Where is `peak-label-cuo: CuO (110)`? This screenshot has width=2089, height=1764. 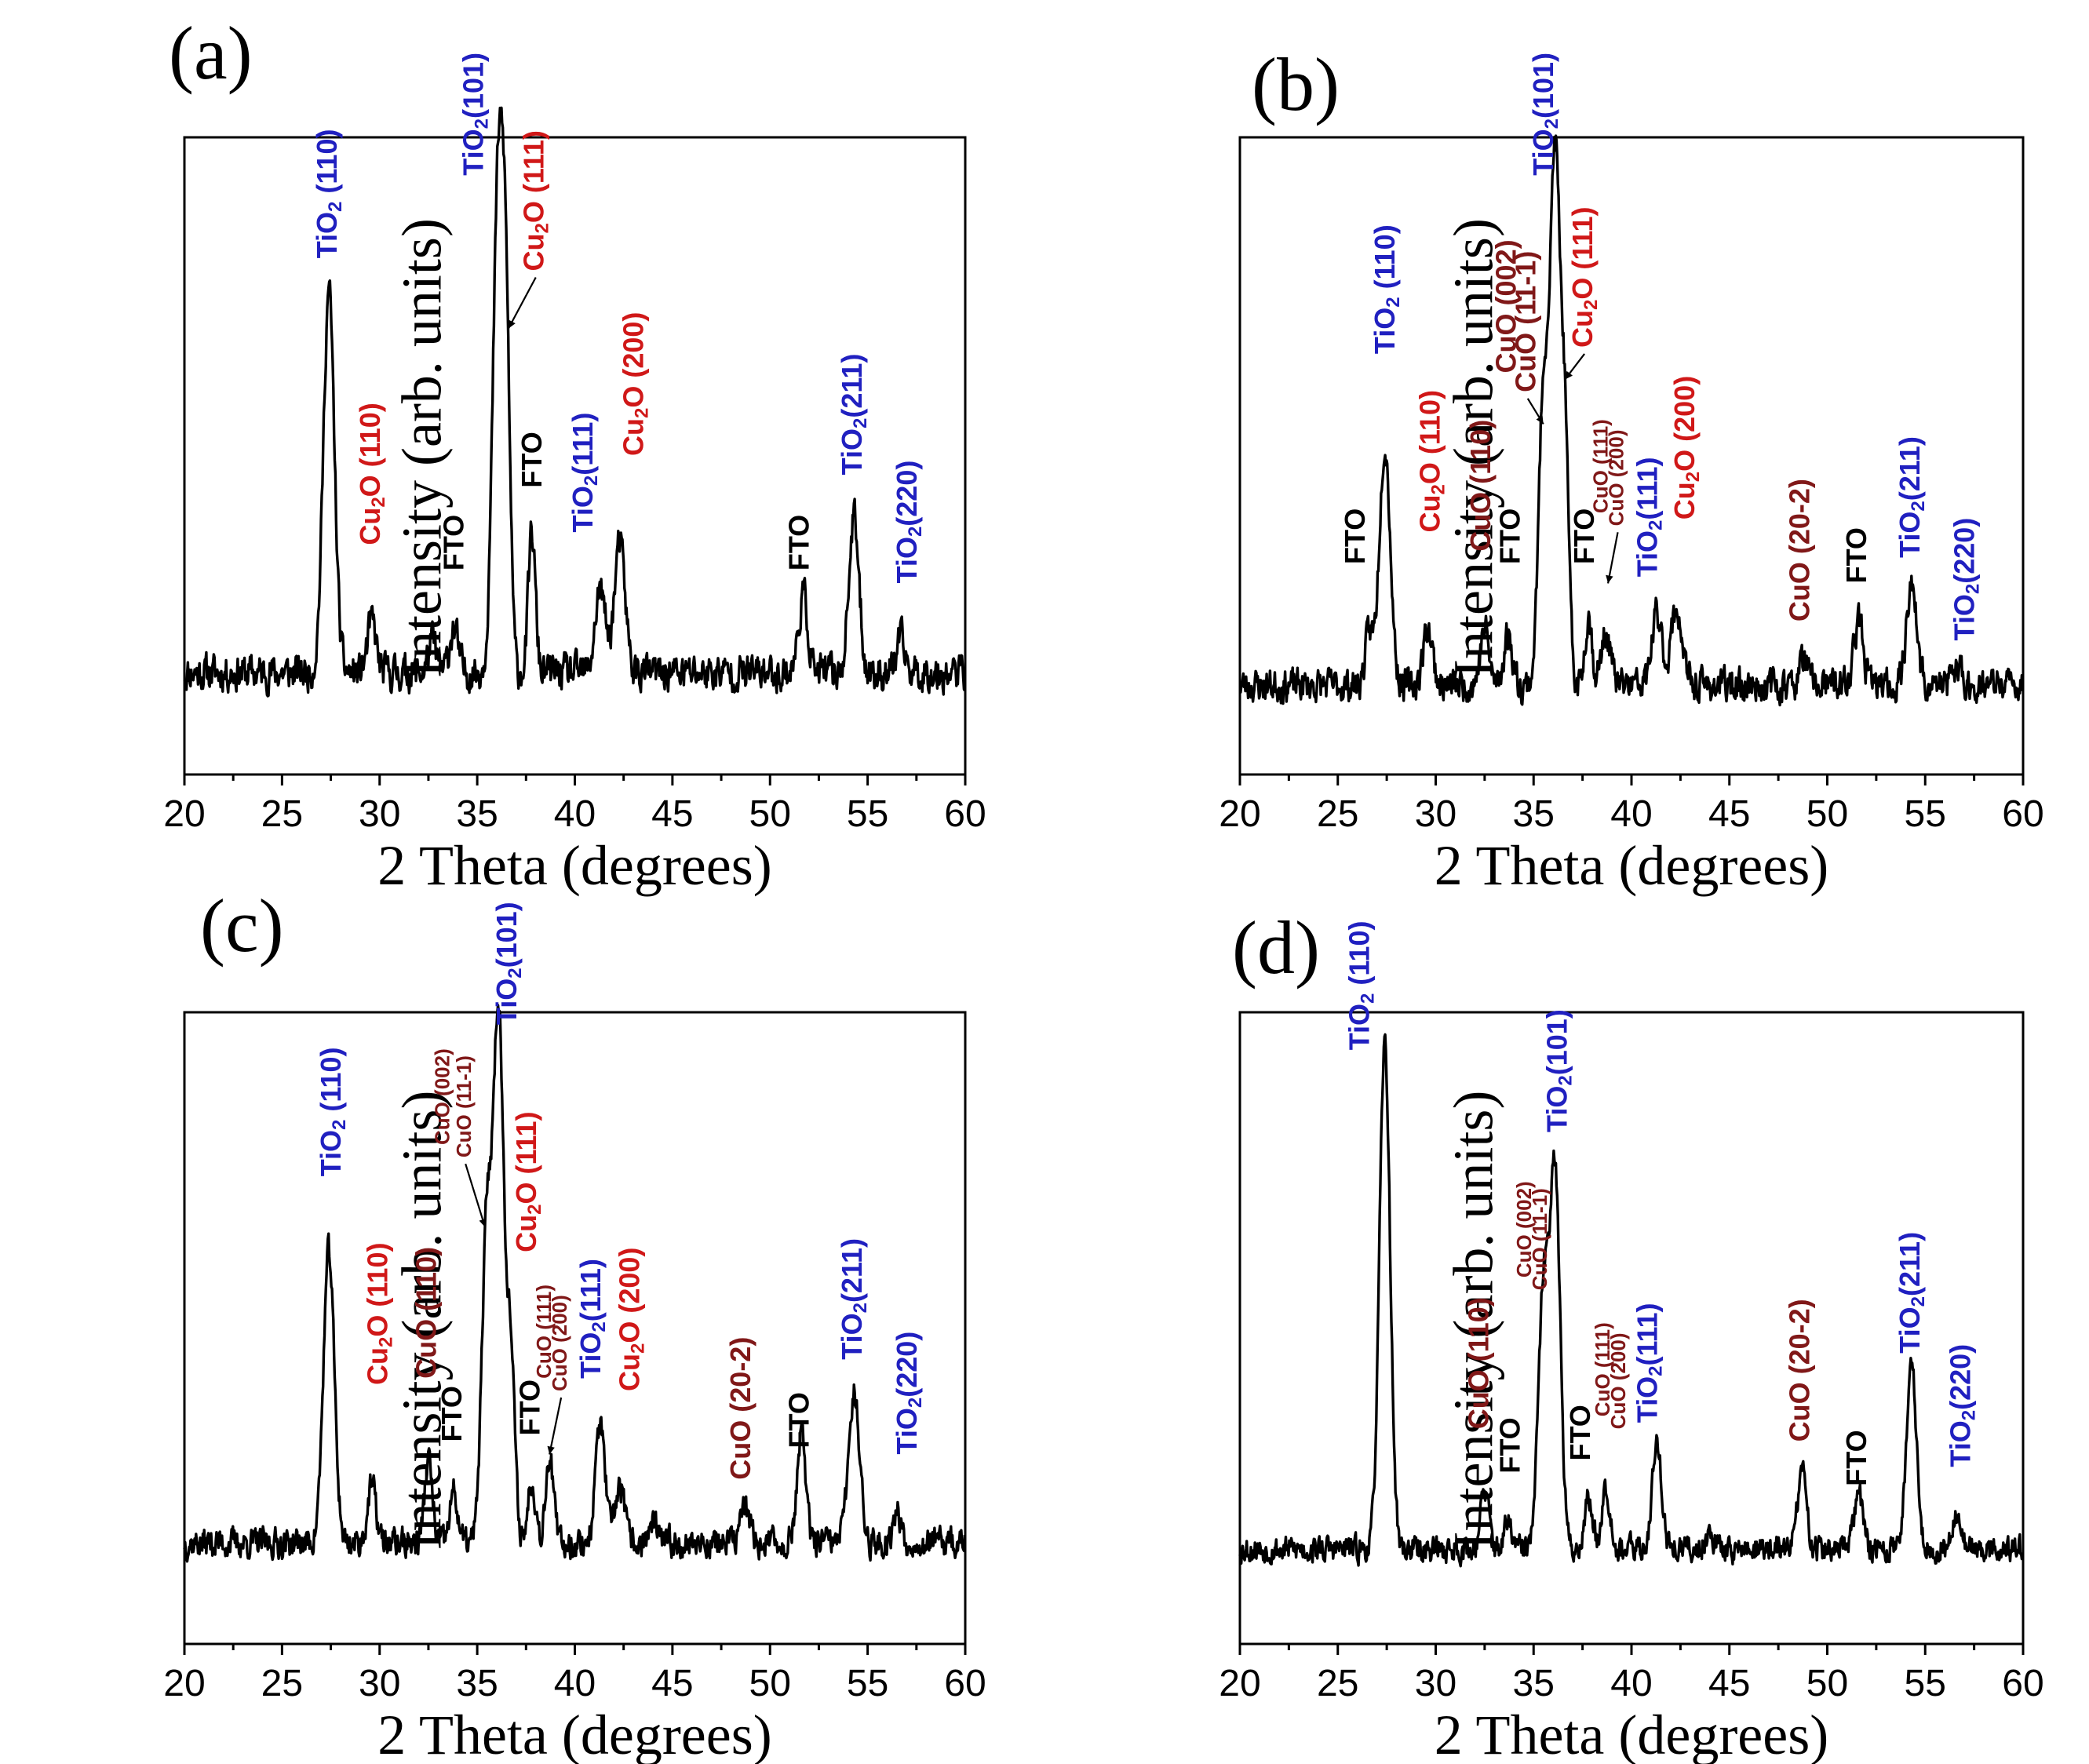 peak-label-cuo: CuO (110) is located at coordinates (1480, 486).